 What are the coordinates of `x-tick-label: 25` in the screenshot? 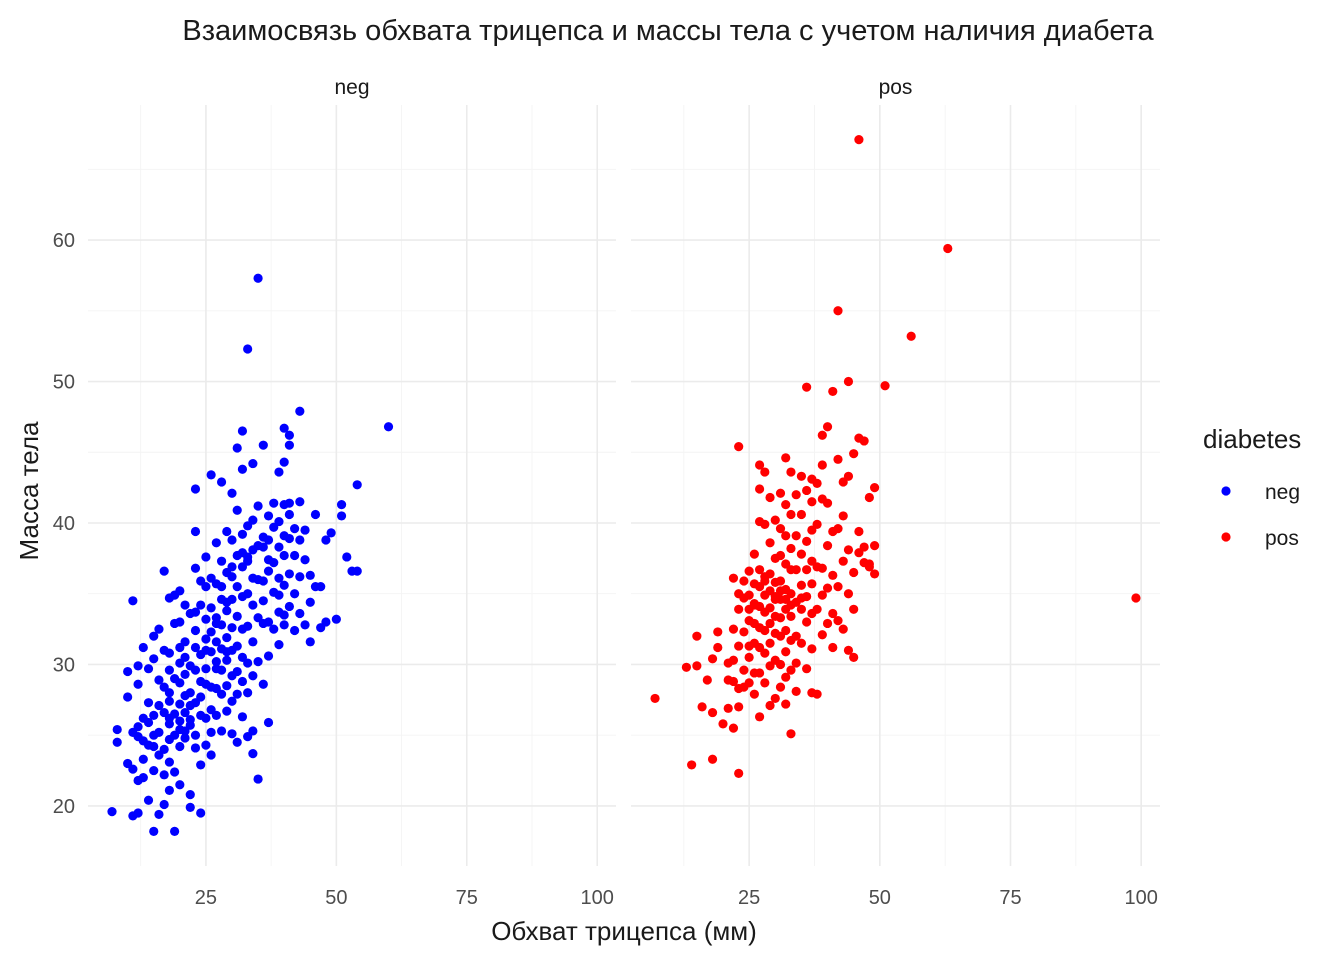 It's located at (749, 898).